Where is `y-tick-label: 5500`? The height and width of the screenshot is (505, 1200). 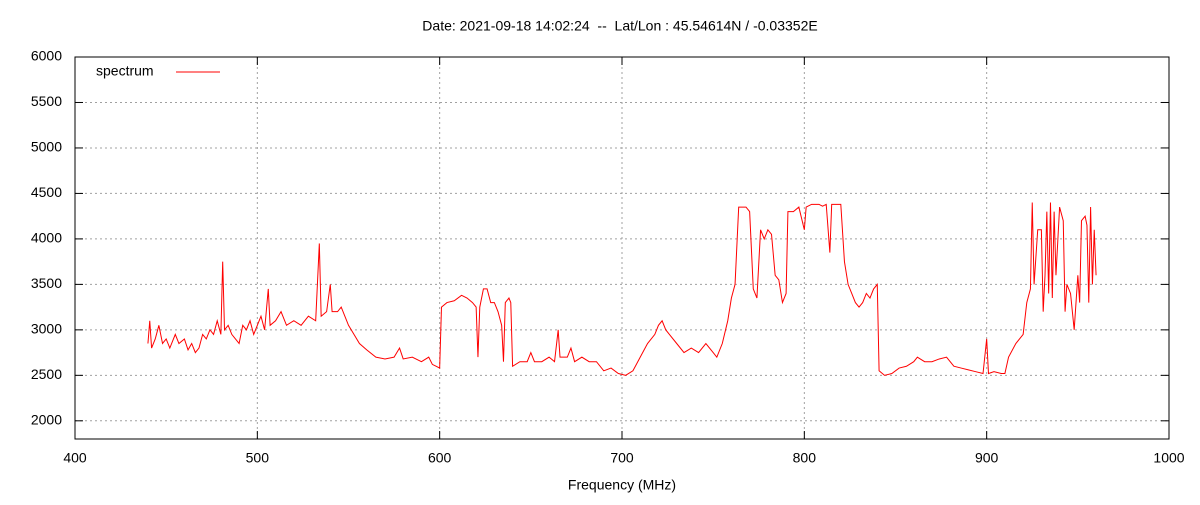 y-tick-label: 5500 is located at coordinates (46, 101).